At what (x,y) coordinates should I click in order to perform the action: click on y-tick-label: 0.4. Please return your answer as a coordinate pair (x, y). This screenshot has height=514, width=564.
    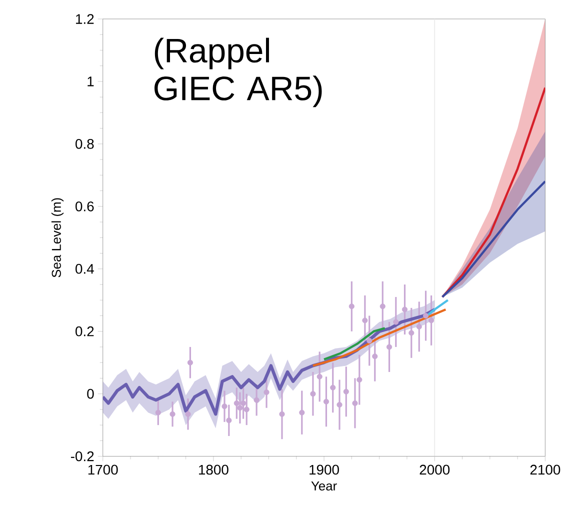
    Looking at the image, I should click on (85, 269).